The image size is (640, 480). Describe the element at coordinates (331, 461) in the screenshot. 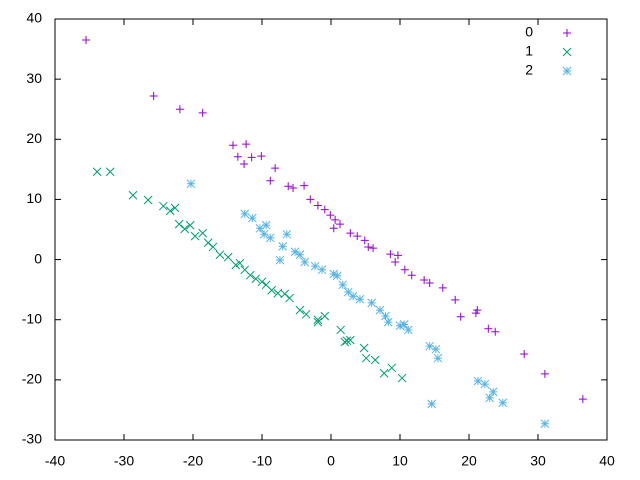

I see `x-tick-label: 0` at that location.